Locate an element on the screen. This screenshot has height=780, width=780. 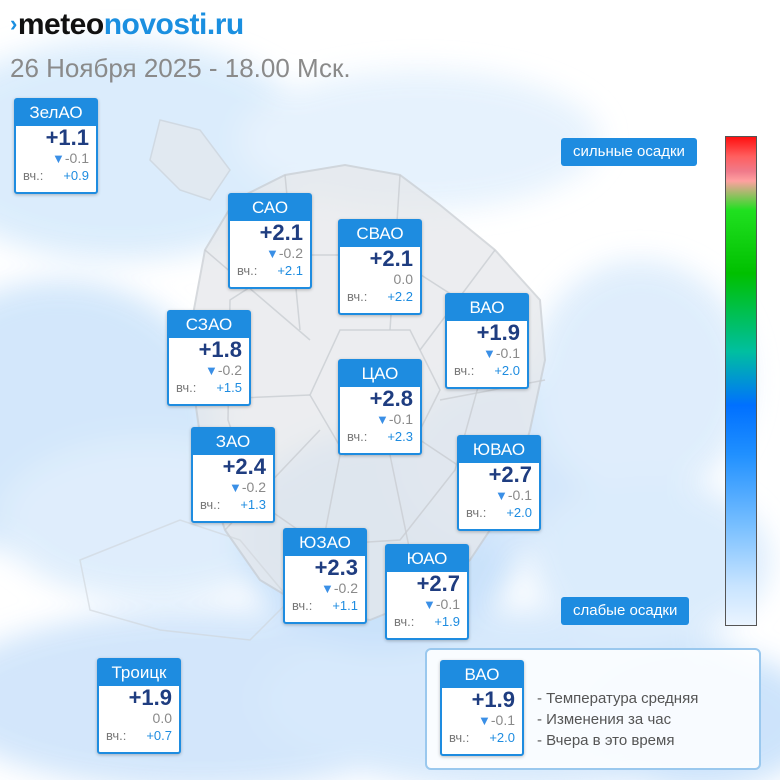
district-yesterday: вч.: +0.7 is located at coordinates (139, 735).